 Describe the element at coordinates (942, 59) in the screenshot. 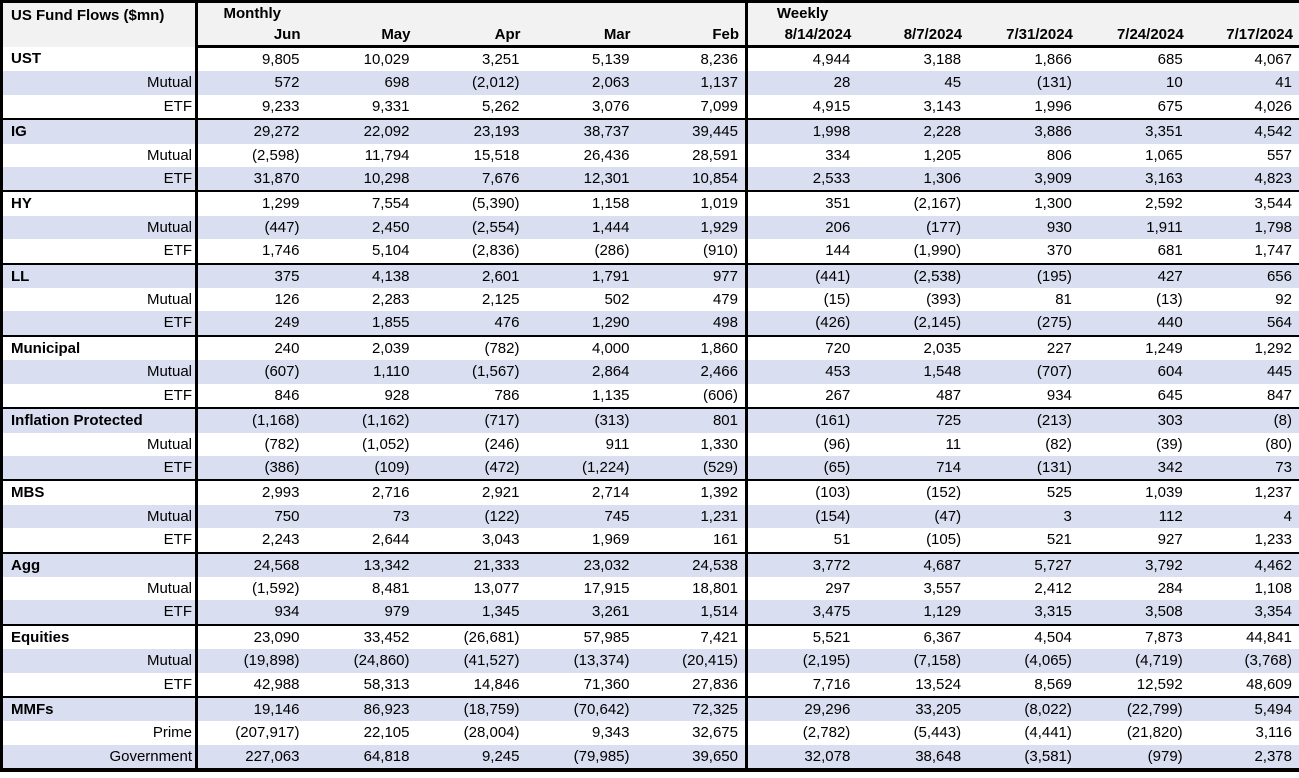

I see `weekly-value-cell: 3,188` at that location.